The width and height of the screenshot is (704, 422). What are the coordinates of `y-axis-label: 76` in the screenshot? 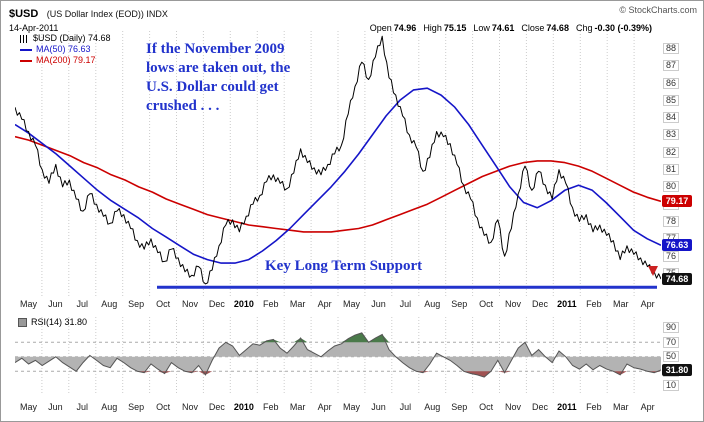 It's located at (671, 256).